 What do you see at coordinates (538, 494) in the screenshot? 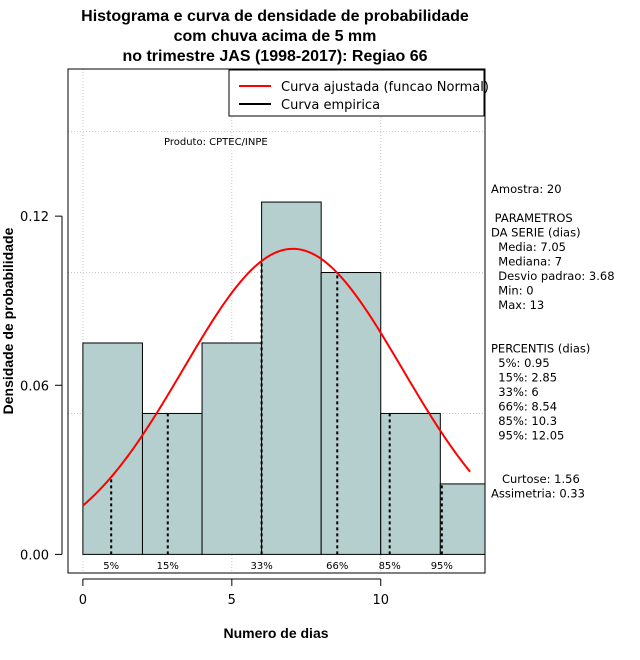
I see `stats-line: Assimetria: 0.33` at bounding box center [538, 494].